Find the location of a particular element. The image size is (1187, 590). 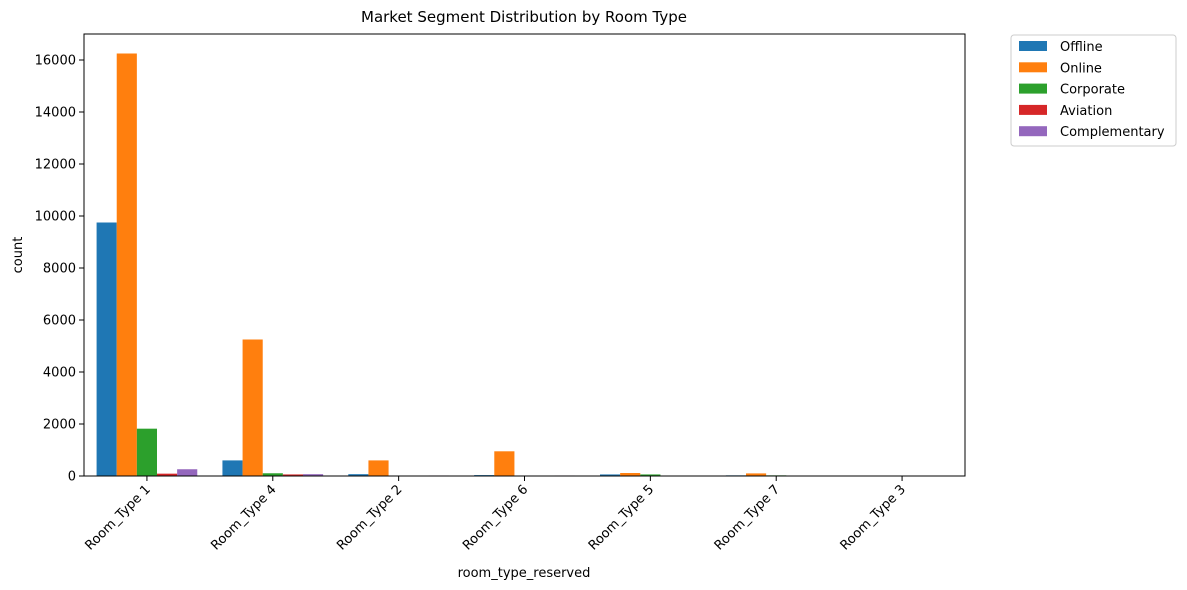

y-tick-label: 4000 is located at coordinates (59, 373).